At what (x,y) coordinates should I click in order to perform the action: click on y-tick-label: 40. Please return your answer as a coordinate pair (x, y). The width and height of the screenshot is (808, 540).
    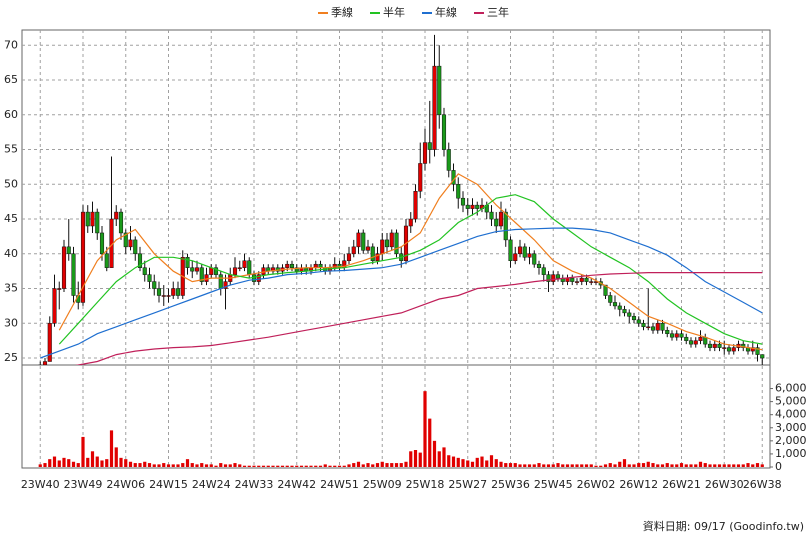
    Looking at the image, I should click on (11, 253).